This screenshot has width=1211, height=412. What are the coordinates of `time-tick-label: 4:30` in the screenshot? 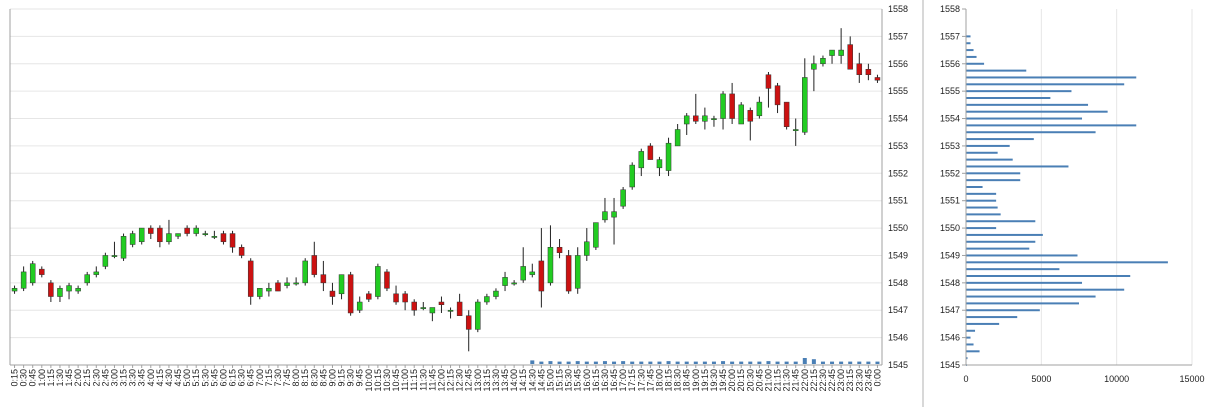 It's located at (169, 378).